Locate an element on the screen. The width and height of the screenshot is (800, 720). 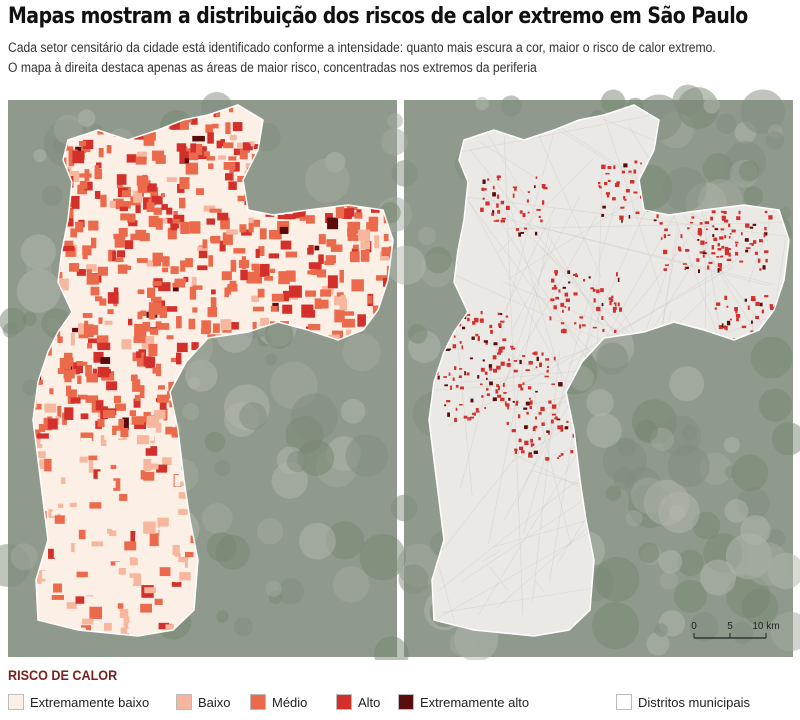
legend-label: Extremamente baixo is located at coordinates (90, 702).